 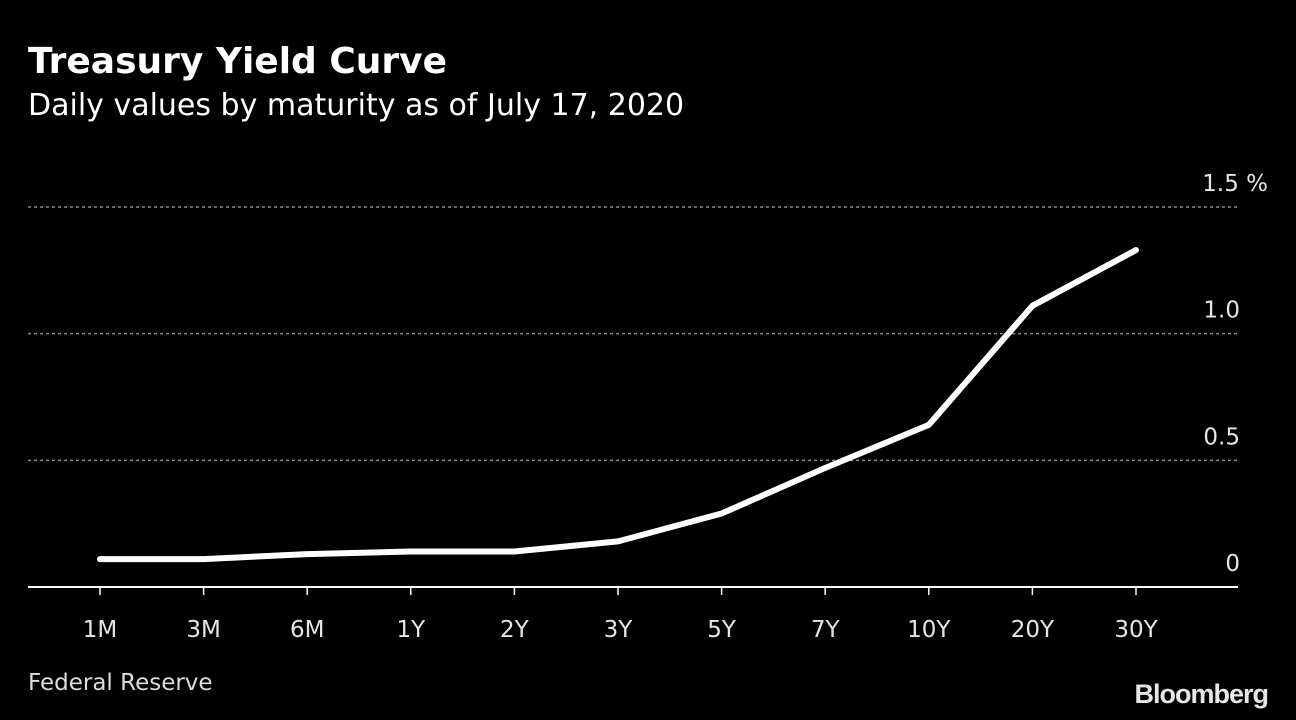 What do you see at coordinates (515, 630) in the screenshot?
I see `x-tick-label: 2Y` at bounding box center [515, 630].